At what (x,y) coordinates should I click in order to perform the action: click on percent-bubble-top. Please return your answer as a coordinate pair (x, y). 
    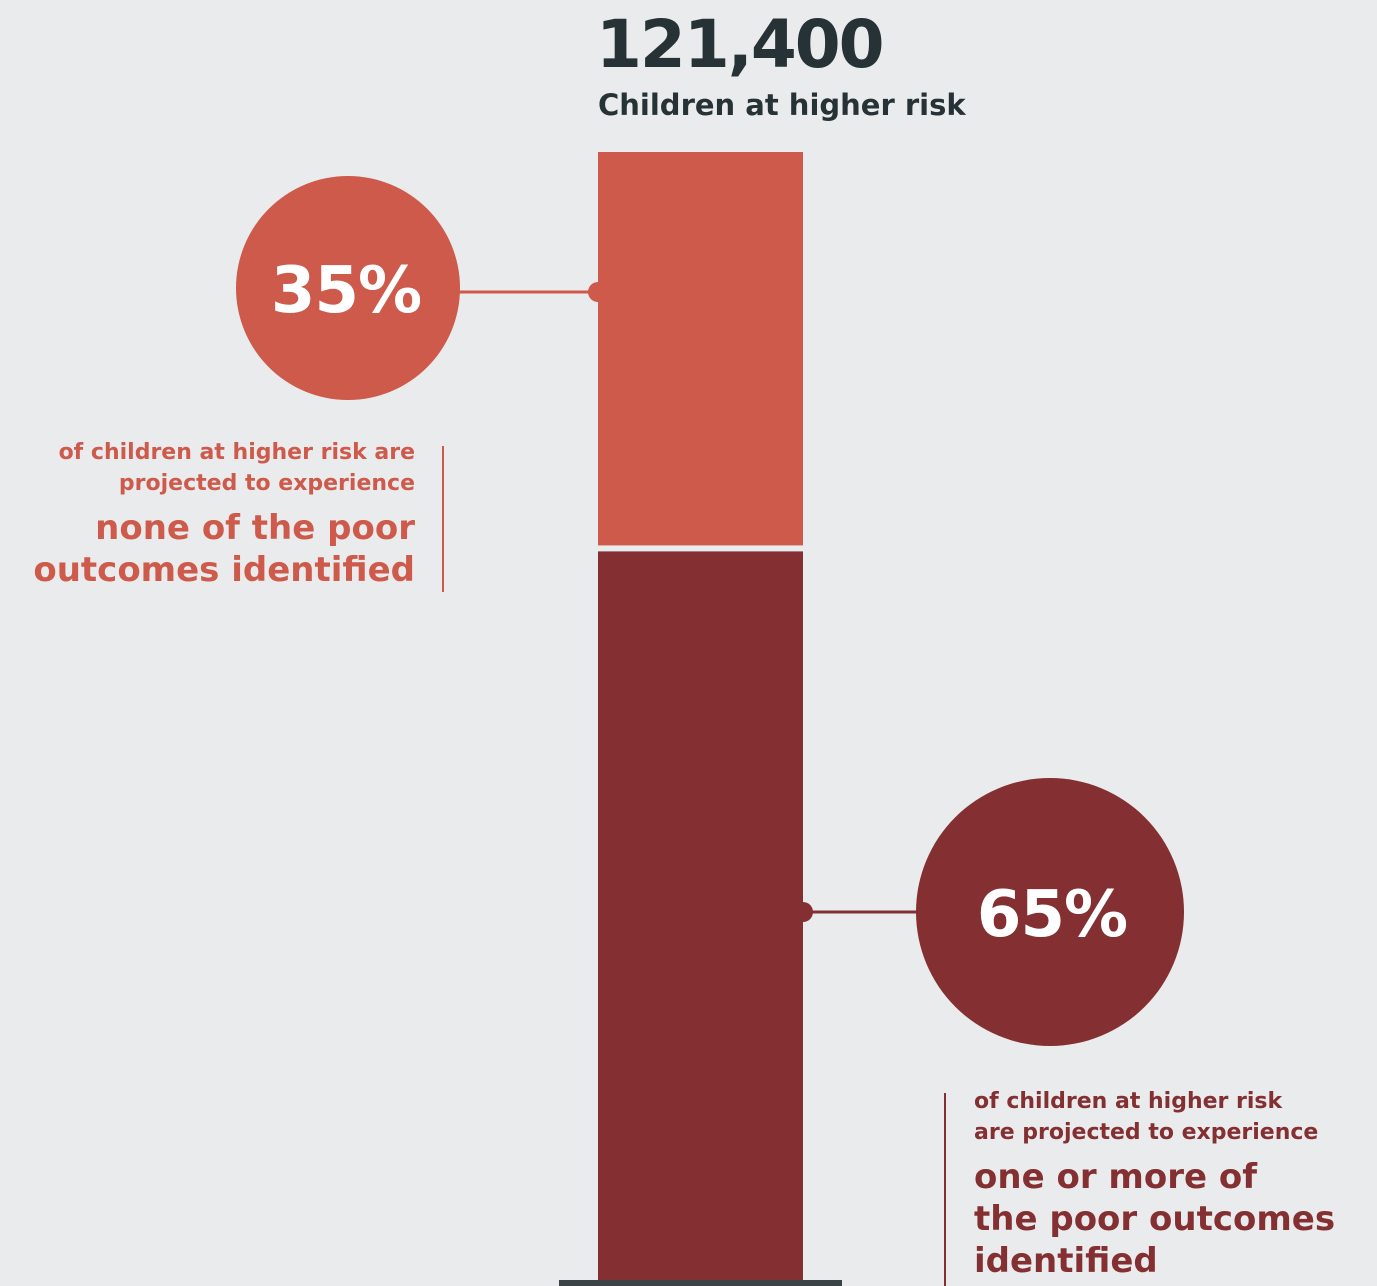
    Looking at the image, I should click on (348, 288).